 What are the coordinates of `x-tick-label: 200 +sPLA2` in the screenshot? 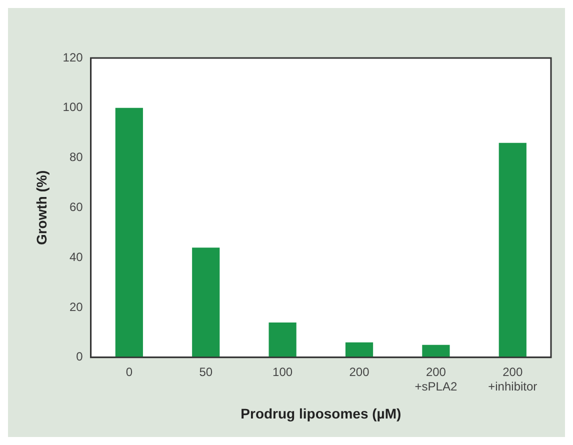 It's located at (436, 379).